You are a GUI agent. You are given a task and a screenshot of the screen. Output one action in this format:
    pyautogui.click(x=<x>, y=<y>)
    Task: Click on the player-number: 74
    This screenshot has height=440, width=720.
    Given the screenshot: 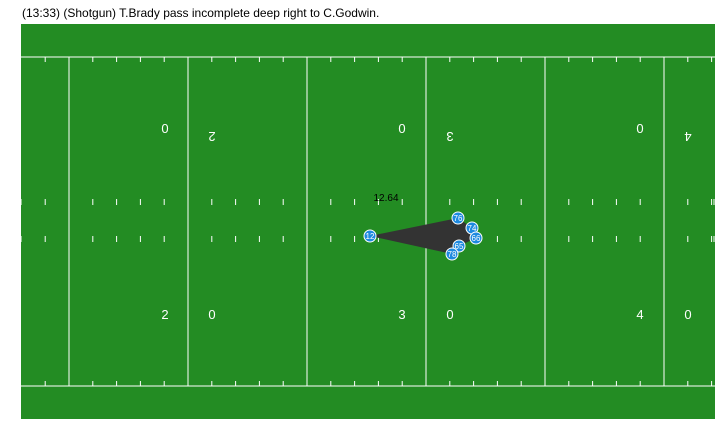 What is the action you would take?
    pyautogui.click(x=472, y=228)
    